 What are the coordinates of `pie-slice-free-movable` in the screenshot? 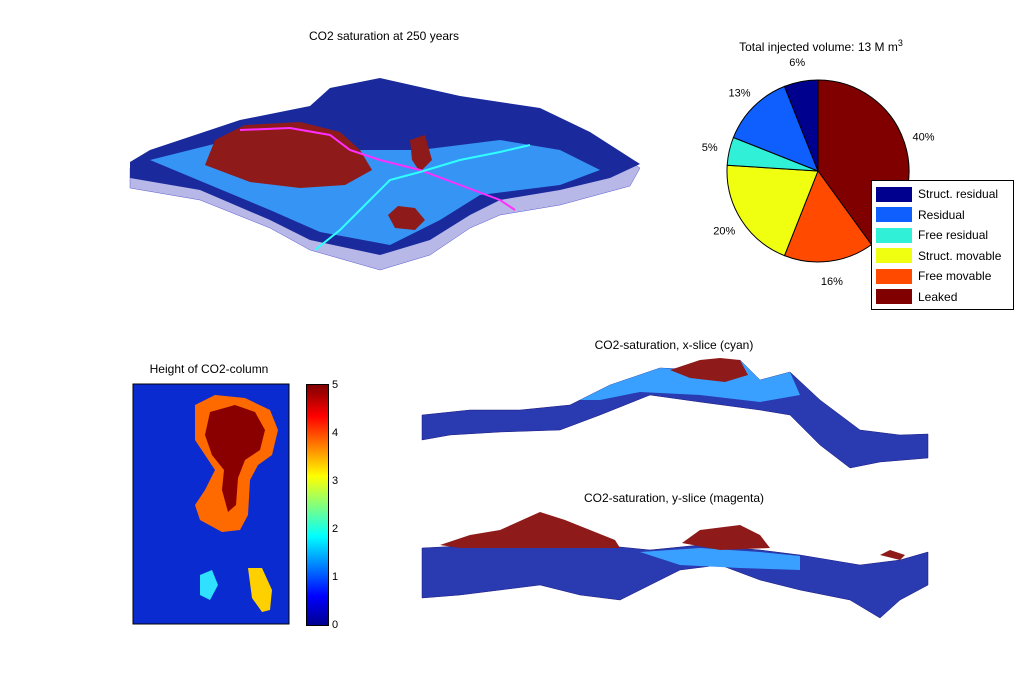 It's located at (828, 216).